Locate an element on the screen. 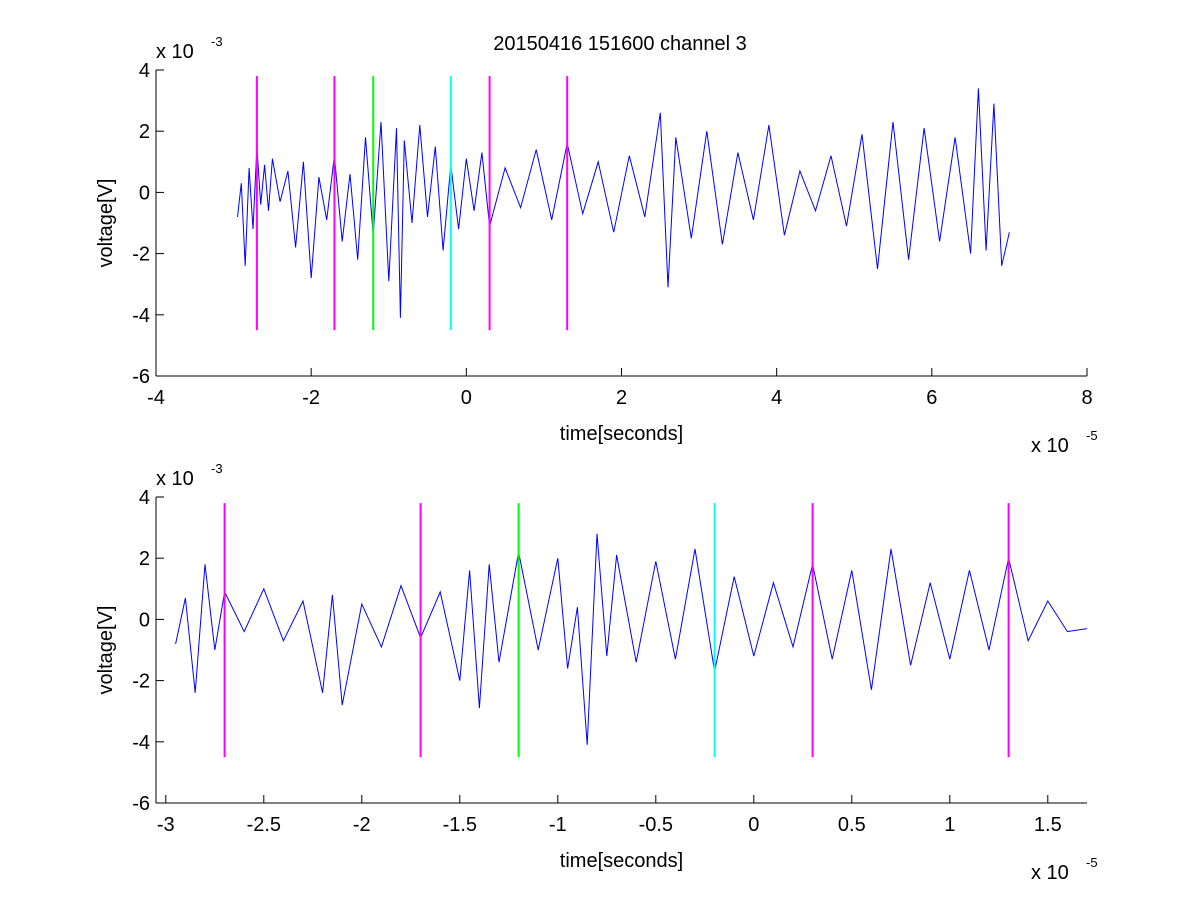 The height and width of the screenshot is (906, 1200). x-tick-label: -2.5 is located at coordinates (264, 825).